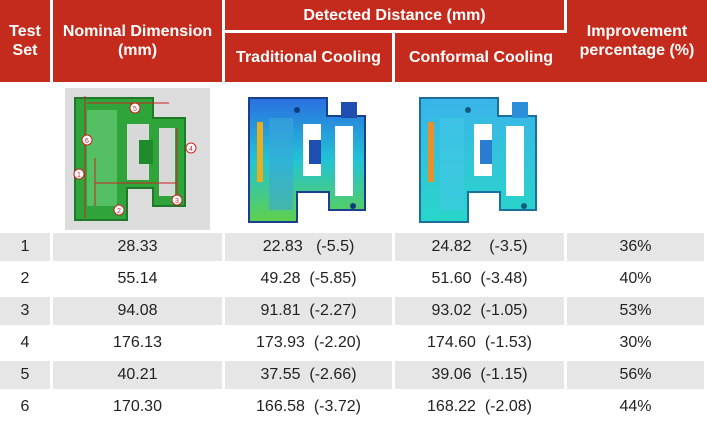 The height and width of the screenshot is (429, 707). I want to click on table-row: 3 94.08 91.81 (-2.27) 93.02 (-1.05) 53%, so click(353, 313).